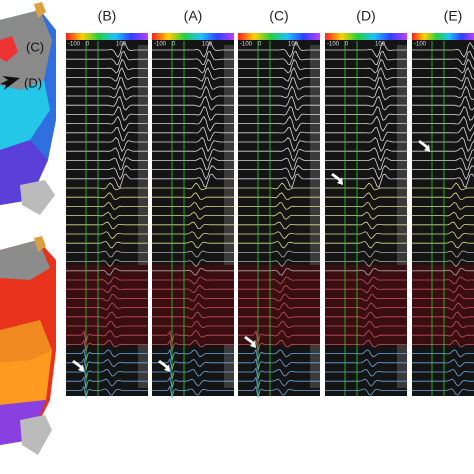 This screenshot has height=474, width=474. What do you see at coordinates (453, 16) in the screenshot?
I see `panel-label: (E)` at bounding box center [453, 16].